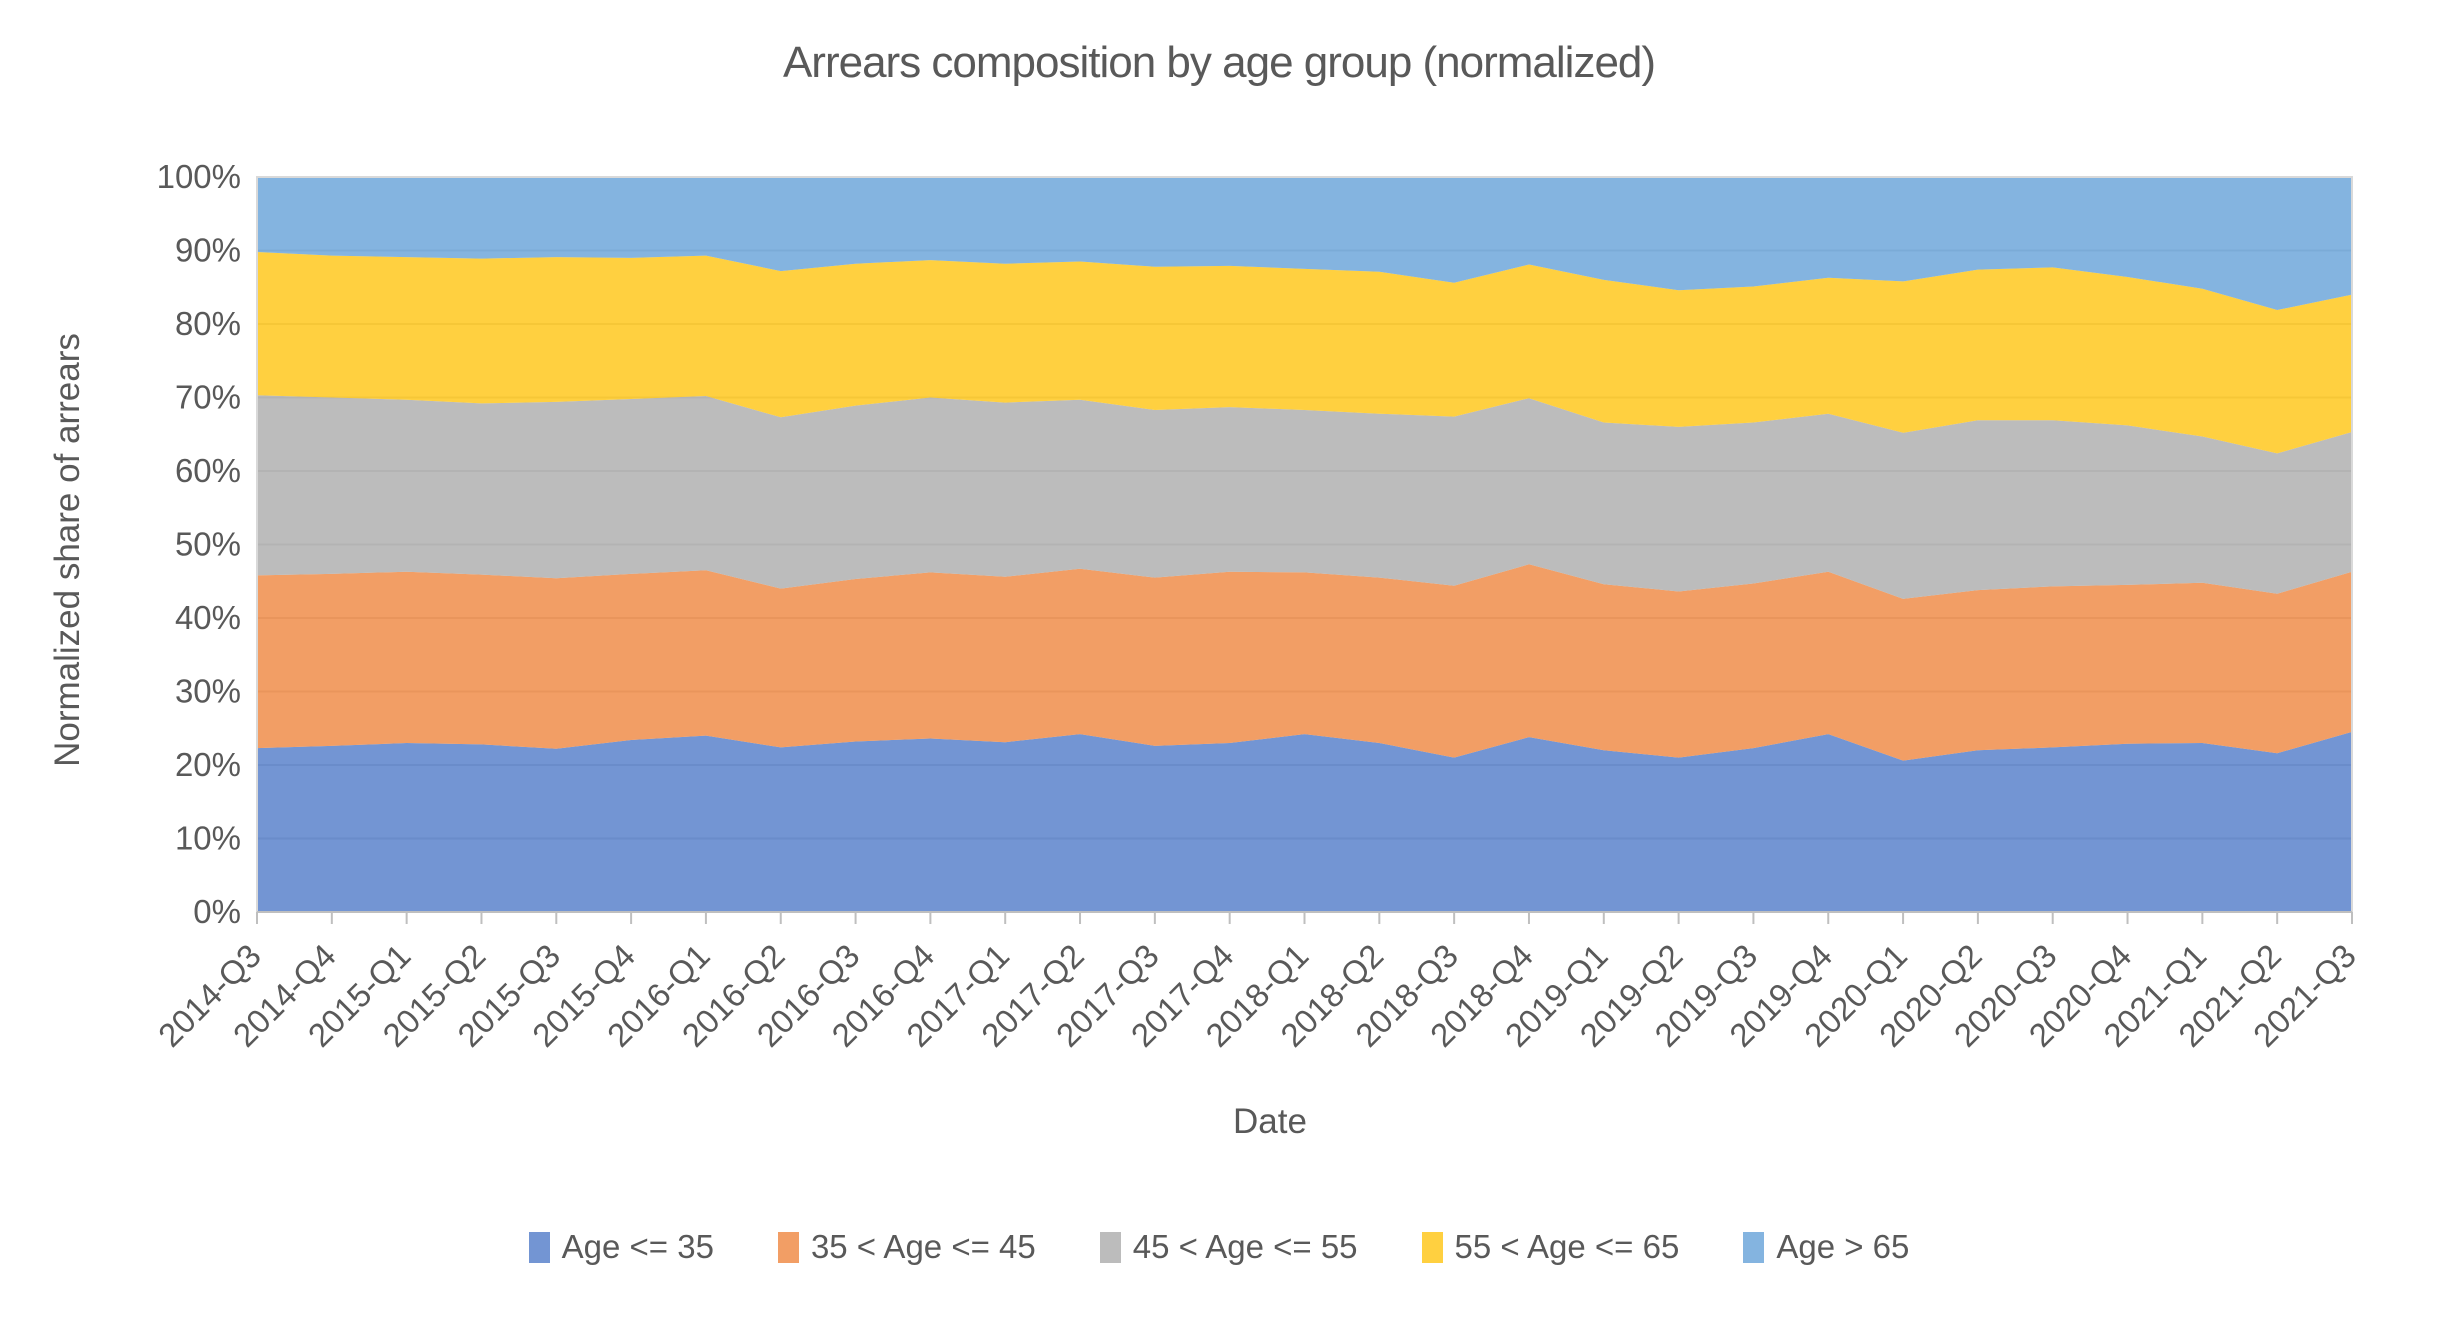  What do you see at coordinates (1843, 1246) in the screenshot?
I see `legend-label: Age > 65` at bounding box center [1843, 1246].